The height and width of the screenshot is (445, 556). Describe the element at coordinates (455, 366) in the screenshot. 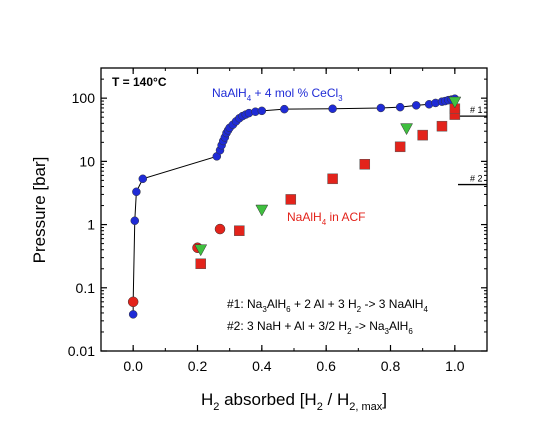

I see `x-tick-label: 1.0` at that location.